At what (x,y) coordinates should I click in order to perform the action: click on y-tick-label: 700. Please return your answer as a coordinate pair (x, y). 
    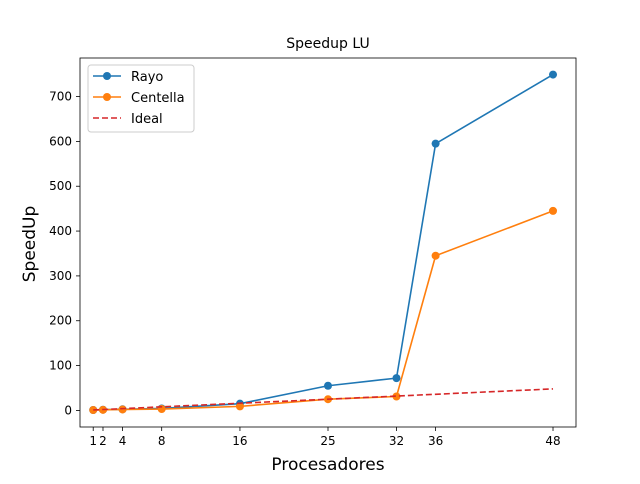
    Looking at the image, I should click on (60, 97).